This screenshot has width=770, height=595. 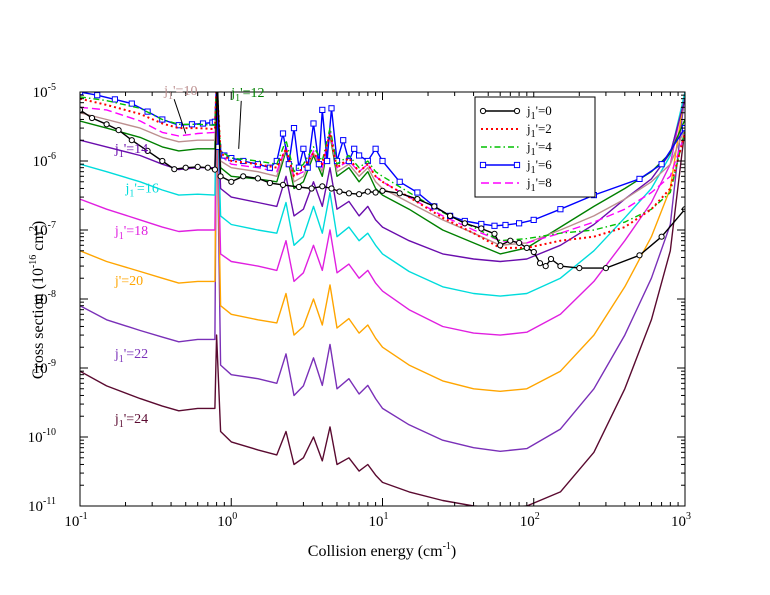 I want to click on x-axis-title-main: Collision energy (cm, so click(x=375, y=551).